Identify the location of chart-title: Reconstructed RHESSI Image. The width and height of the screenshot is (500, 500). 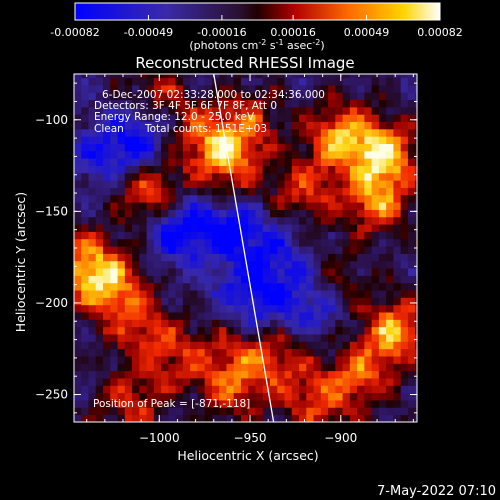
(244, 63).